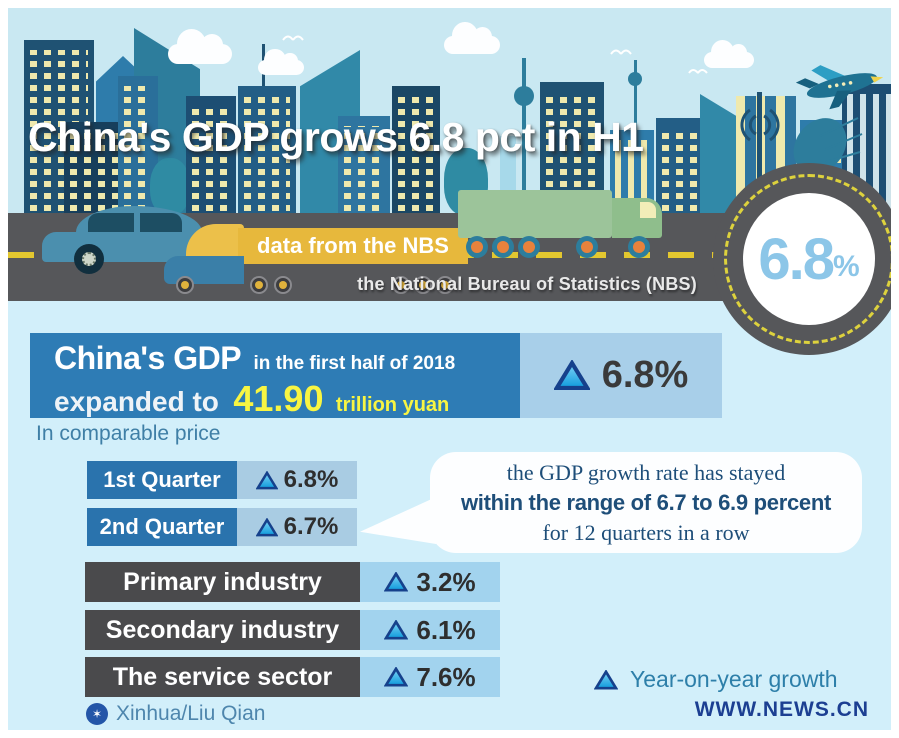 The width and height of the screenshot is (899, 738). I want to click on headline-growth-box: 6.8%, so click(621, 375).